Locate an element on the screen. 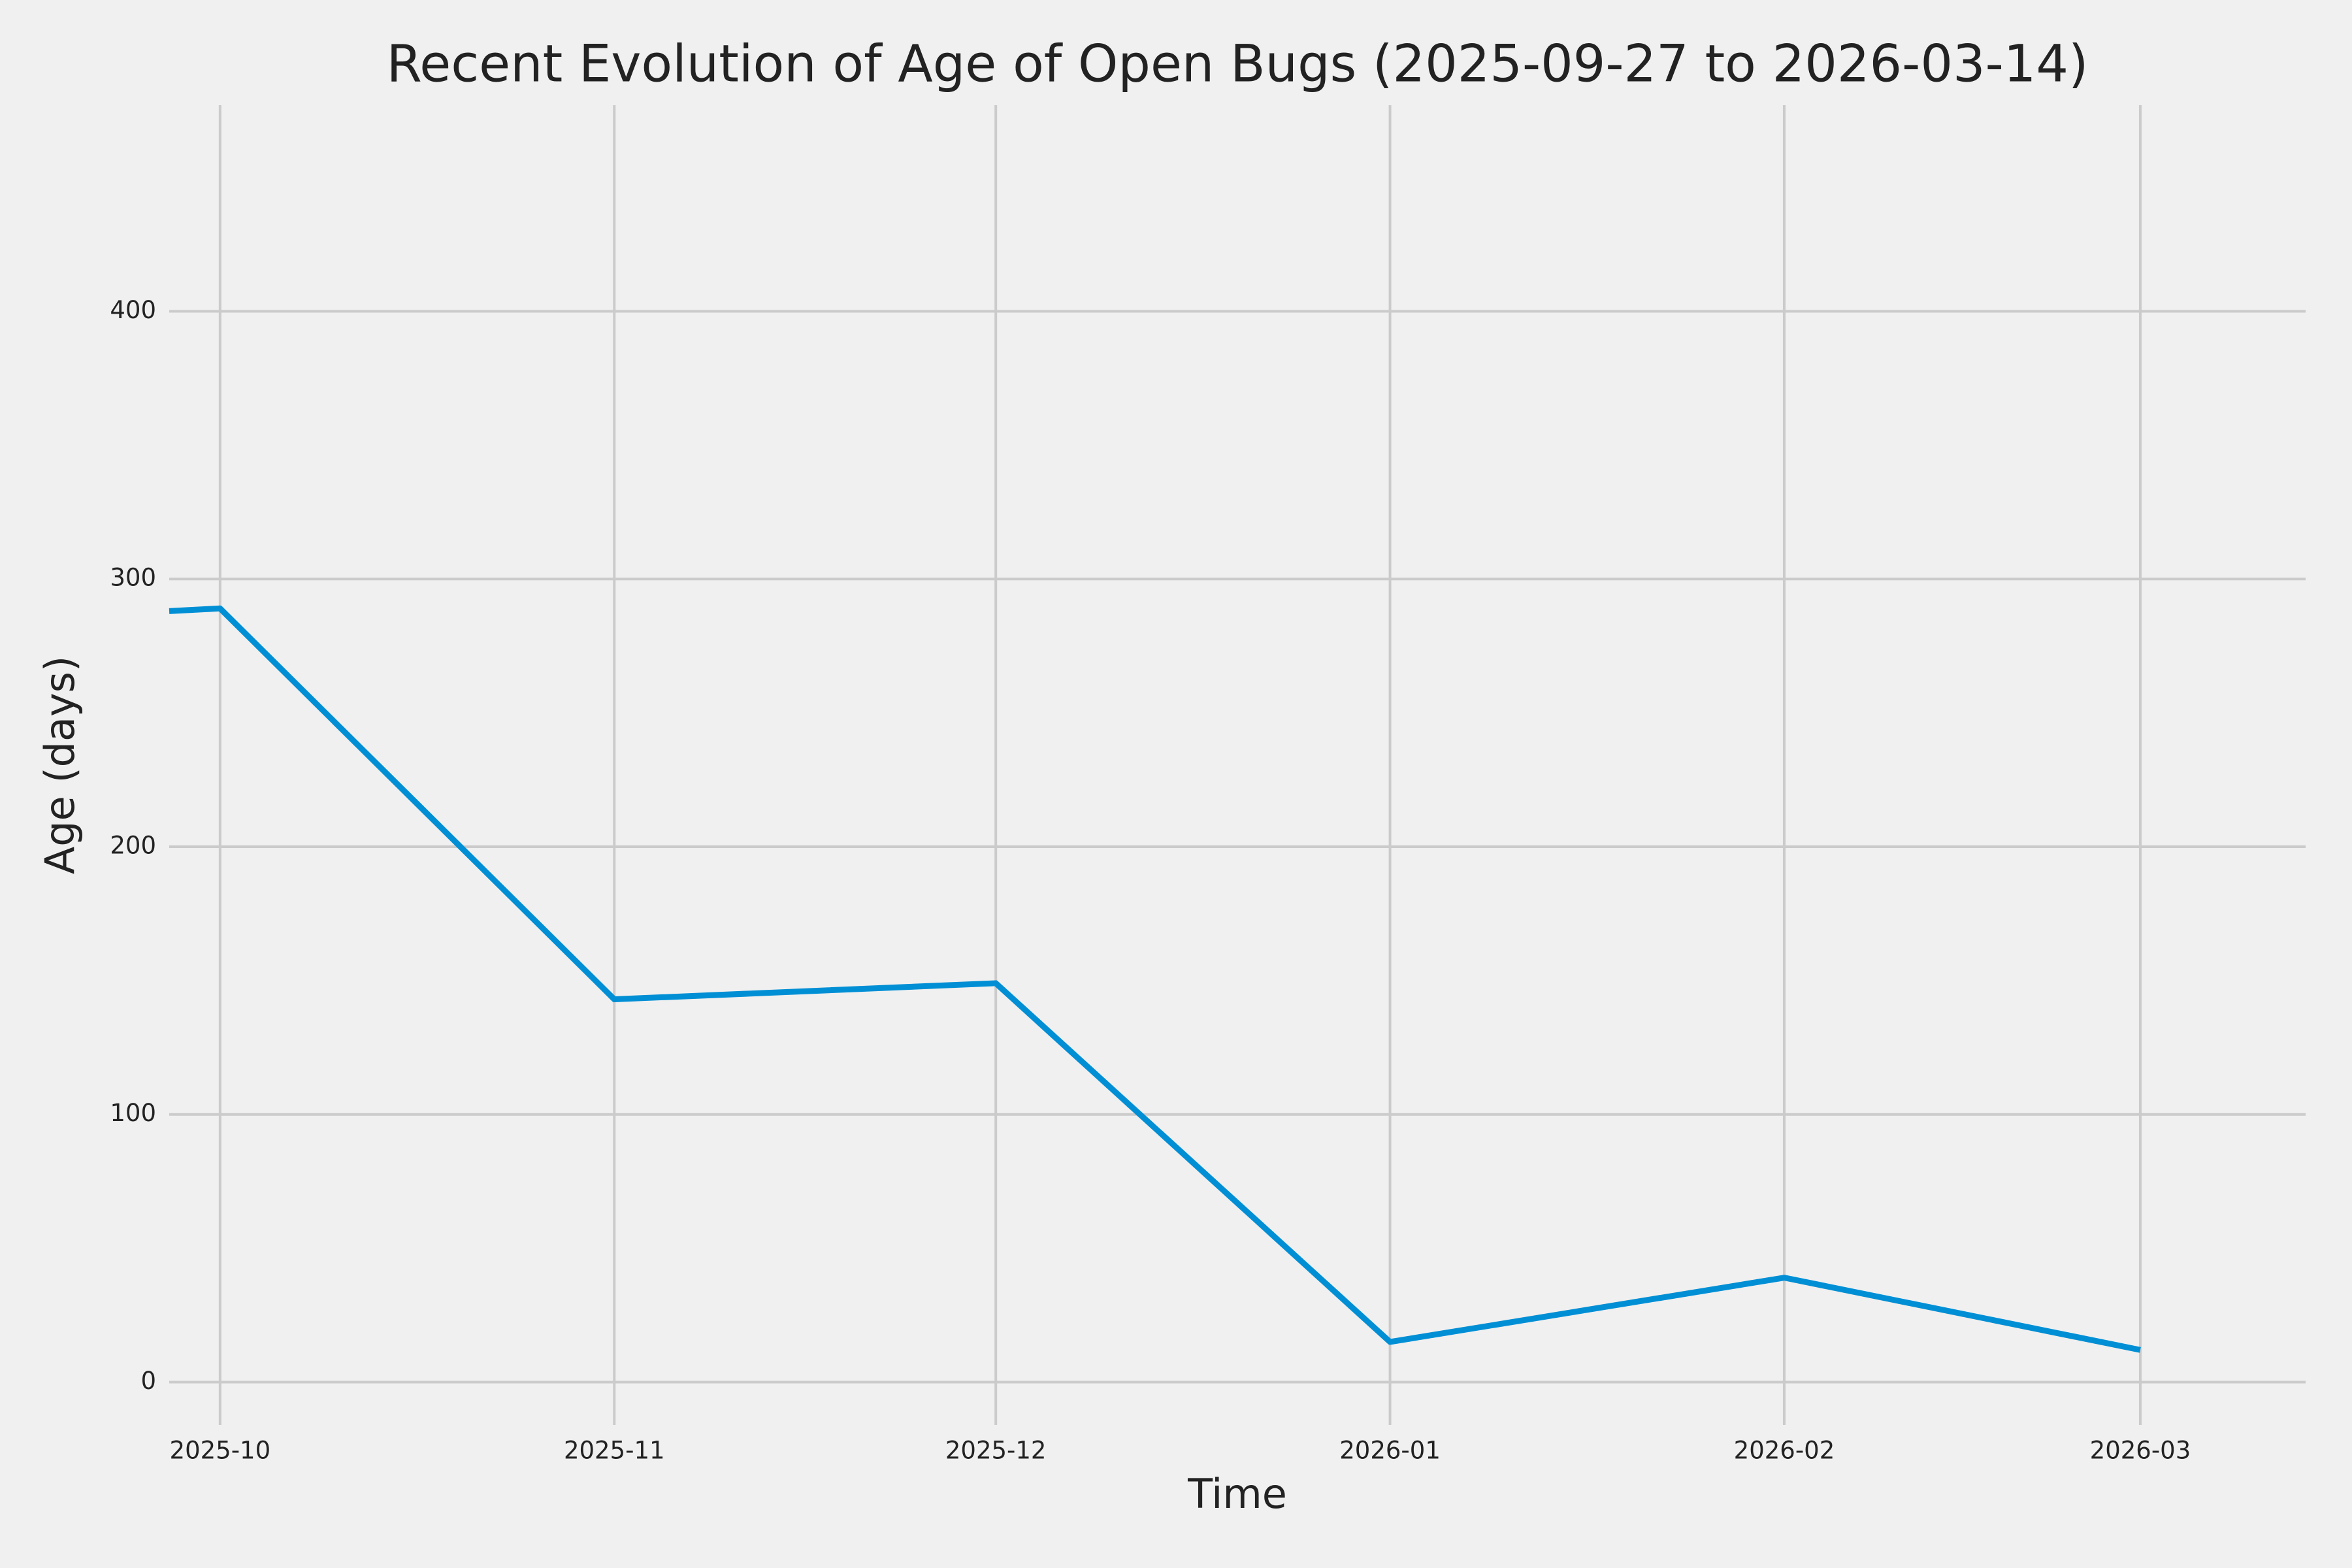 The height and width of the screenshot is (1568, 2352). y-tick-label: 300 is located at coordinates (133, 578).